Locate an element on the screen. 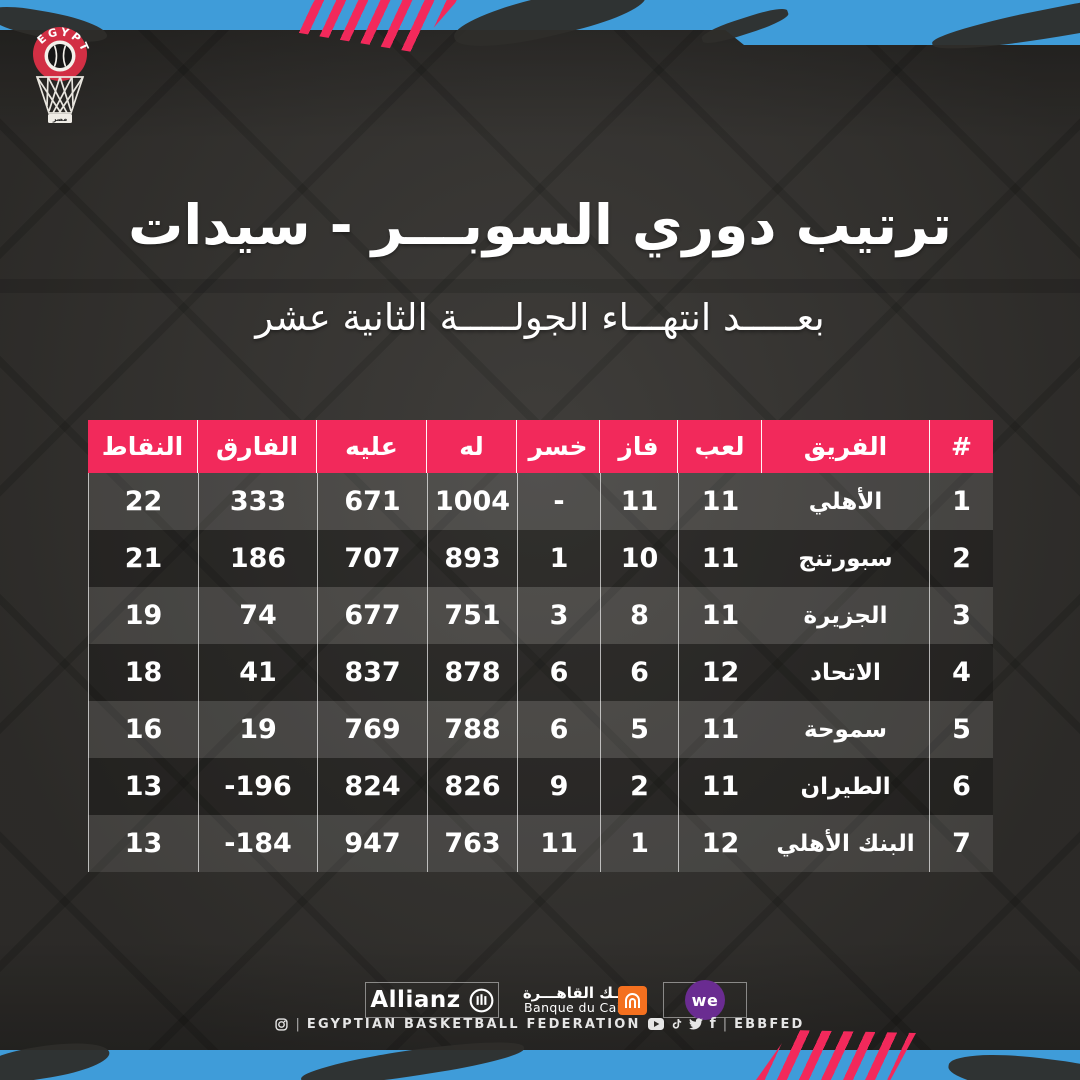  logo-banner-text: مصر is located at coordinates (59, 119).